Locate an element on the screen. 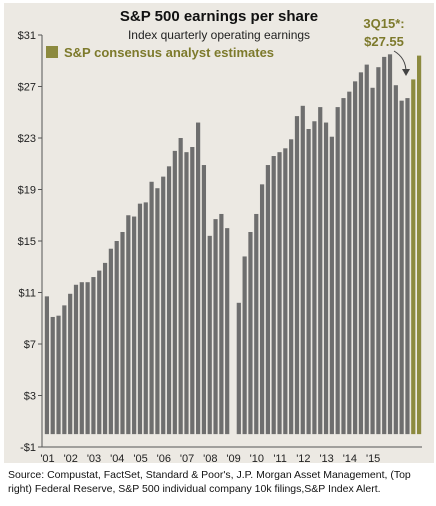  callout-label-line2: $27.55 is located at coordinates (384, 41).